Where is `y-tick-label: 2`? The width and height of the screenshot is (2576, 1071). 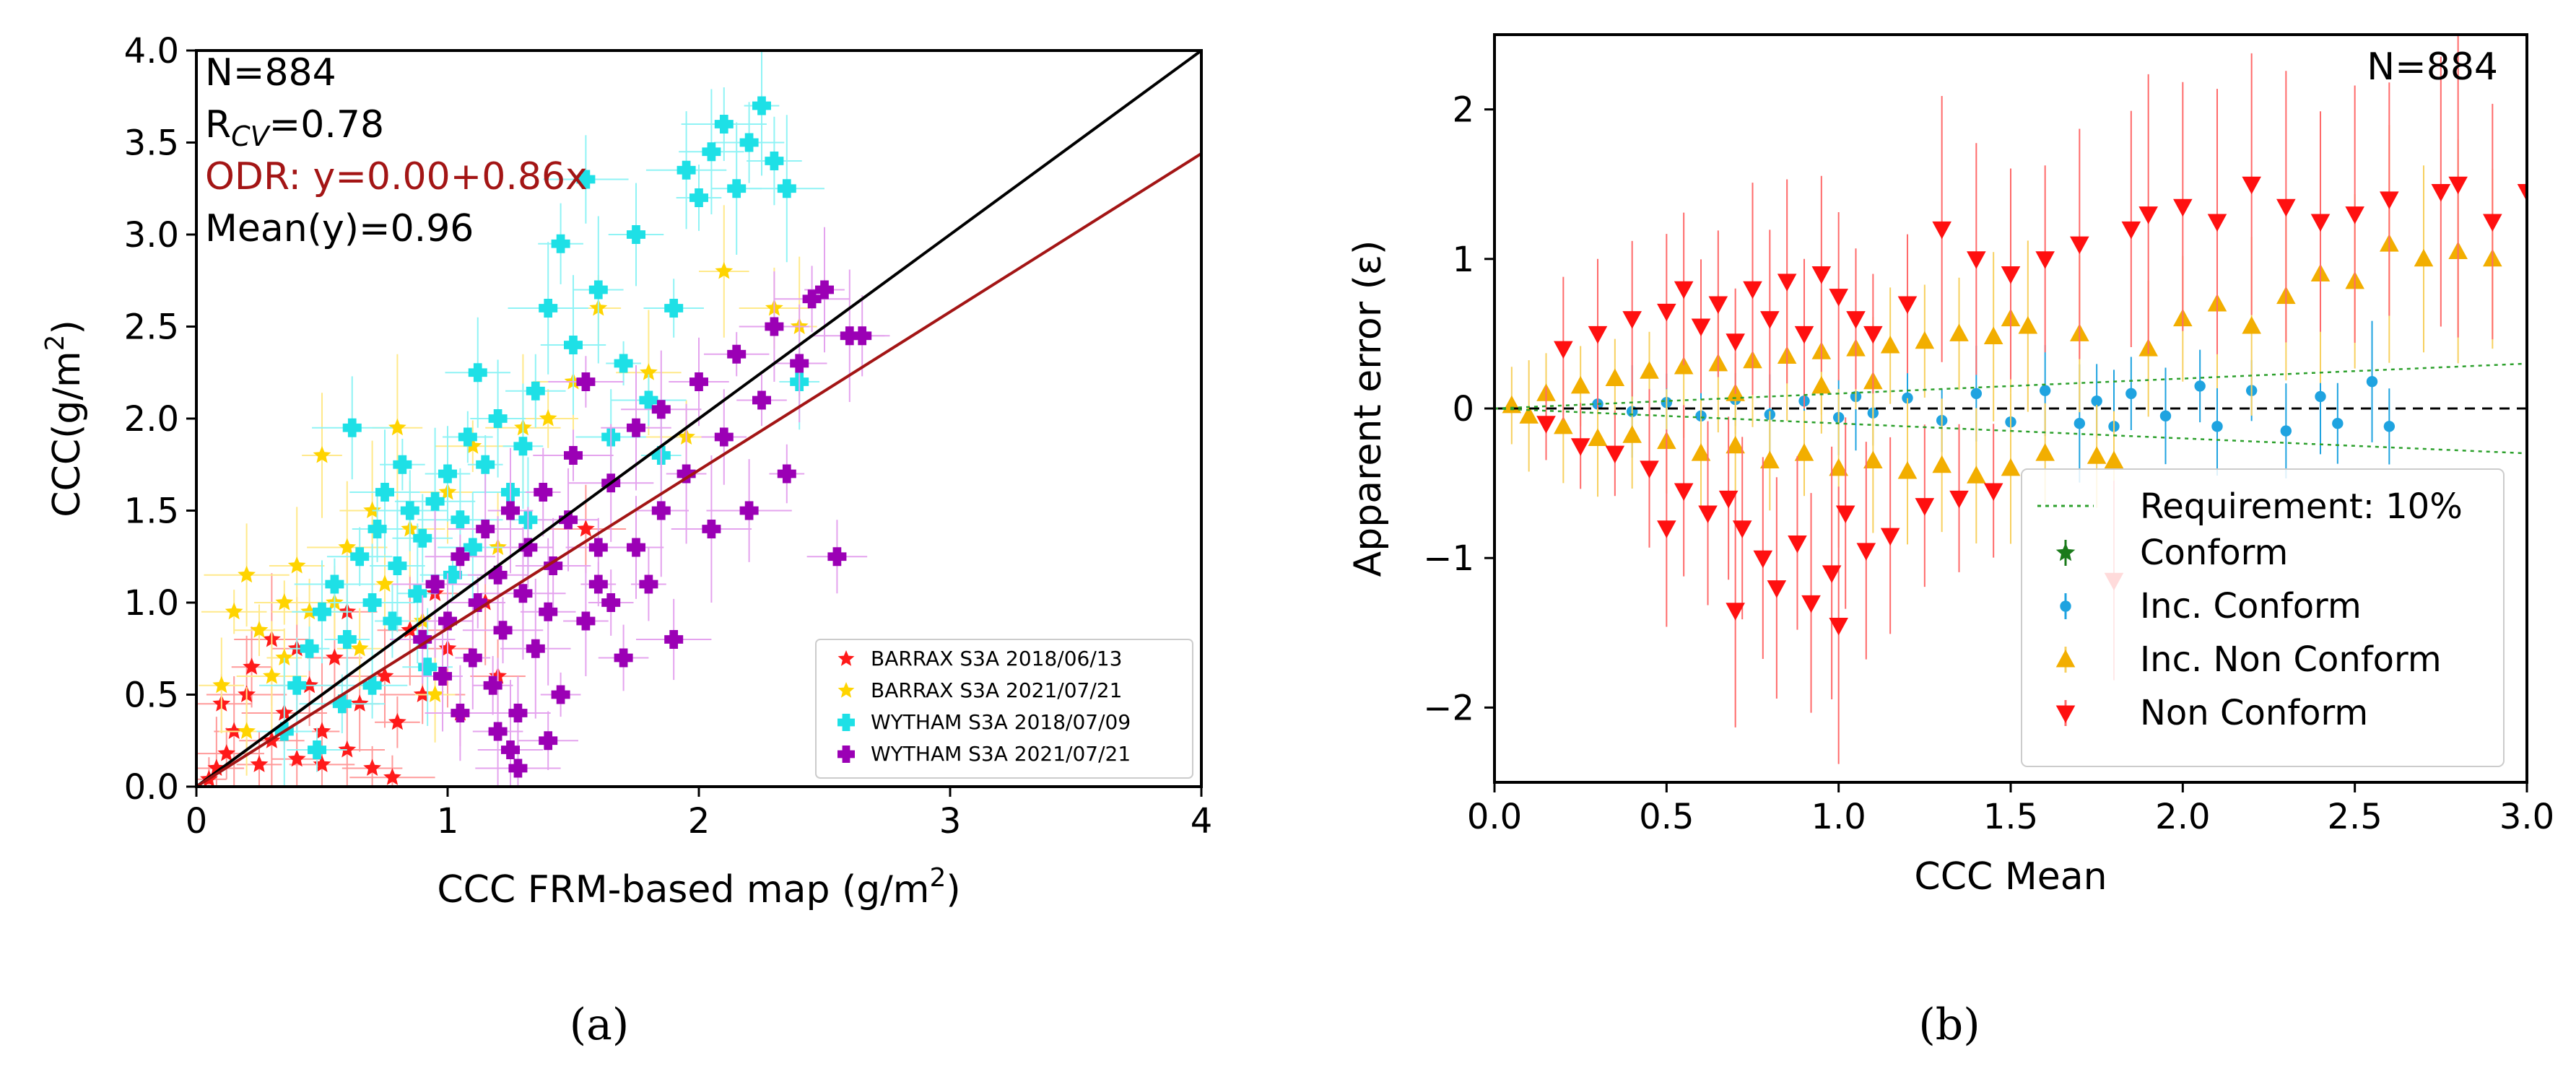 y-tick-label: 2 is located at coordinates (1463, 110).